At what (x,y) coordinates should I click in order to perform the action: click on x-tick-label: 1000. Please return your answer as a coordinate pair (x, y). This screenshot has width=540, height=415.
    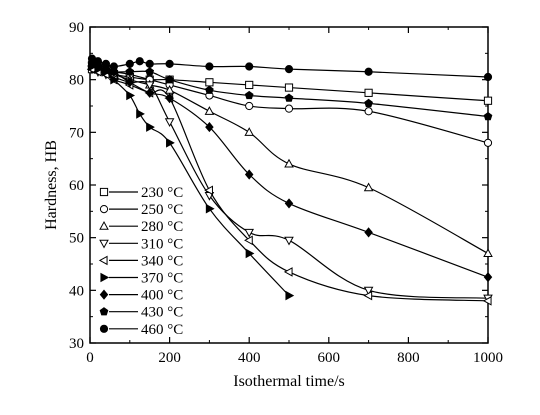
    Looking at the image, I should click on (488, 358).